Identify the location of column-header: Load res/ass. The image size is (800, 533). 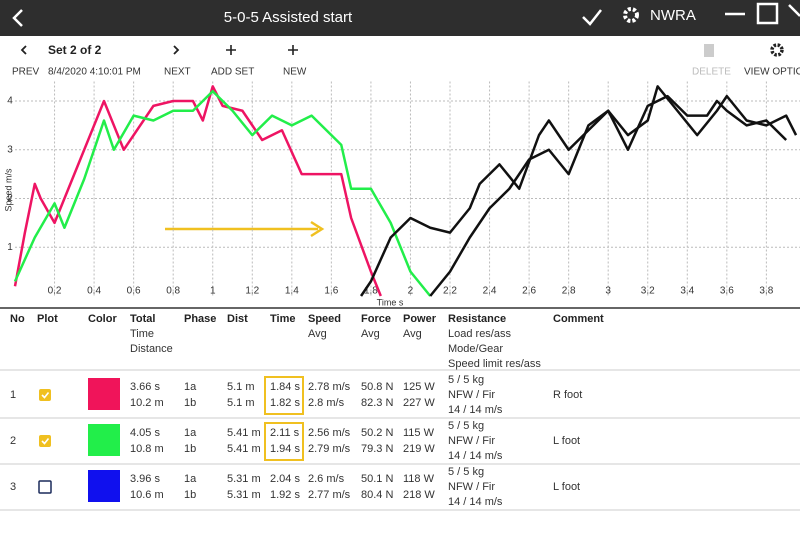
(479, 334).